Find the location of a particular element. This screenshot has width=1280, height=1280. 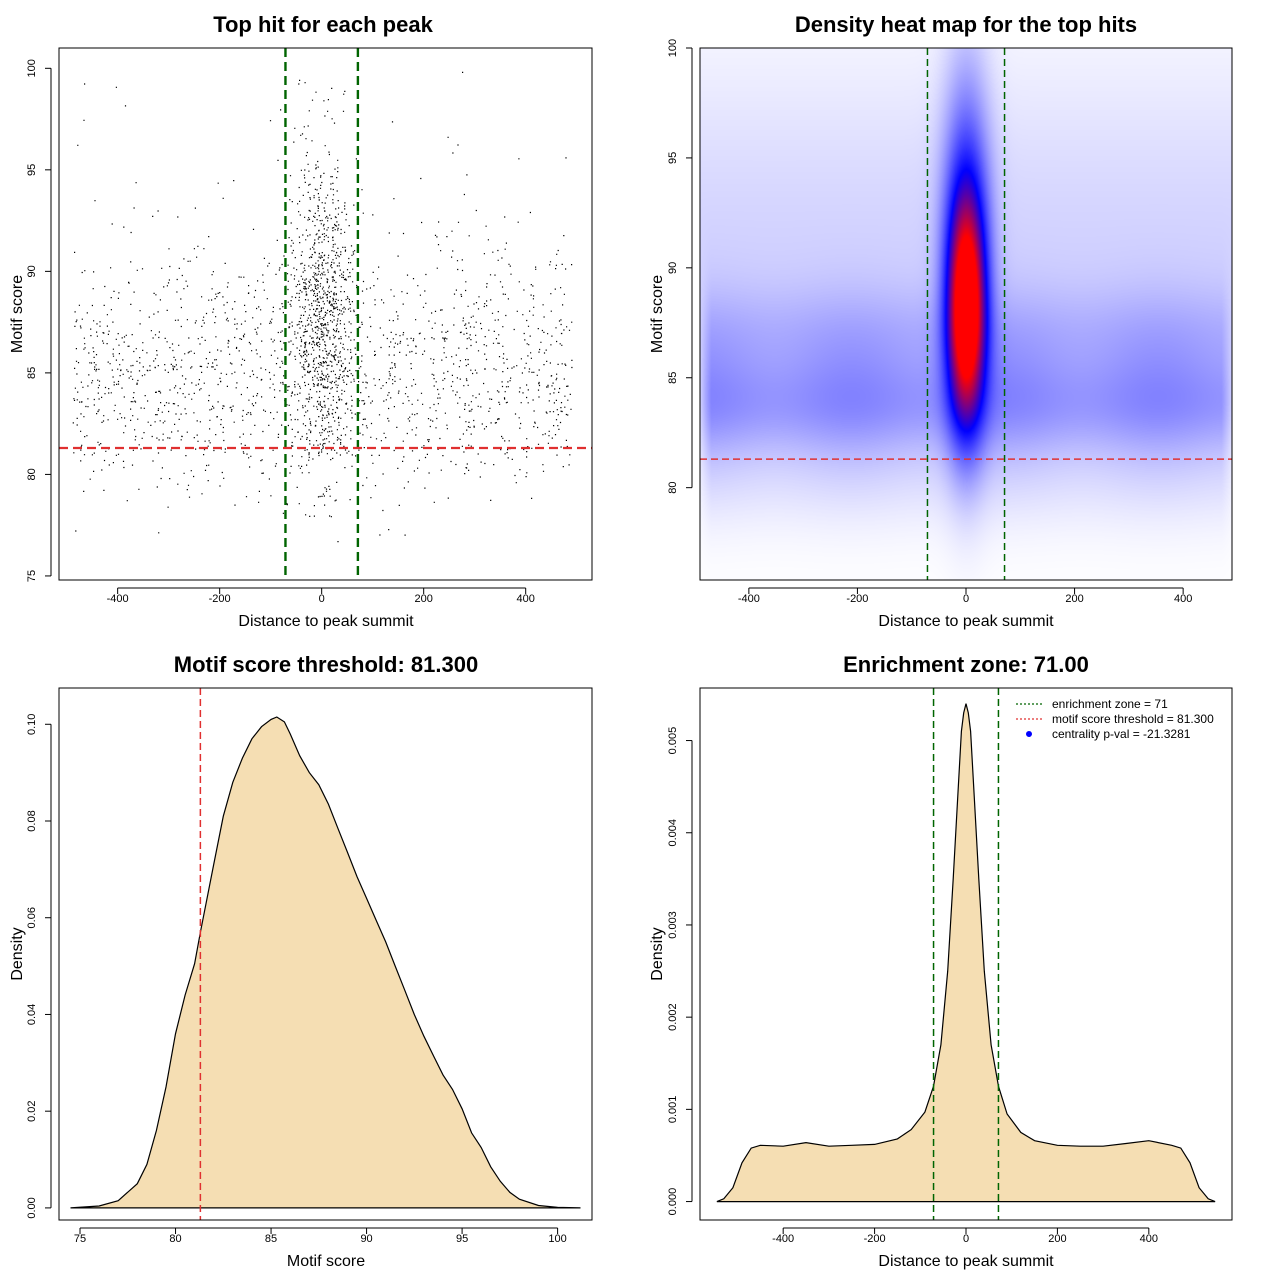

heatmap-y-tick-label: 95 is located at coordinates (673, 158).